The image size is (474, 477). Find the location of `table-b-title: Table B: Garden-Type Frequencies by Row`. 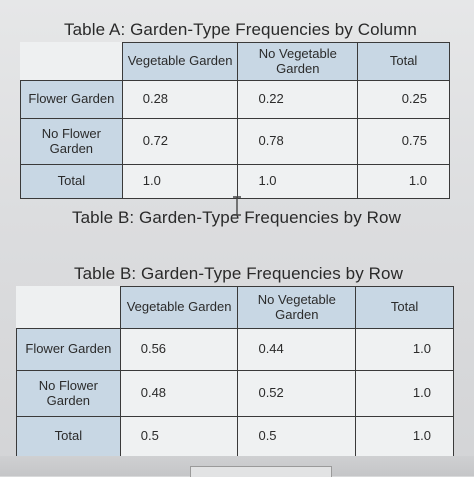

table-b-title: Table B: Garden-Type Frequencies by Row is located at coordinates (238, 273).